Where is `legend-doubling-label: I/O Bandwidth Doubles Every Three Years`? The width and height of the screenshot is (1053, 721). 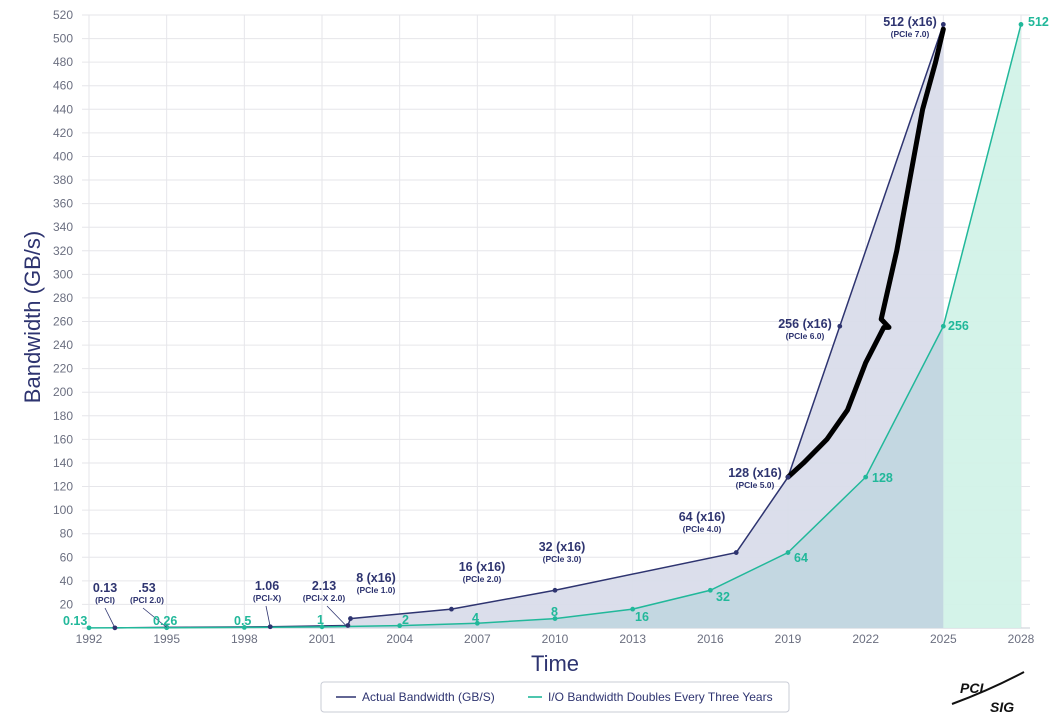 legend-doubling-label: I/O Bandwidth Doubles Every Three Years is located at coordinates (660, 697).